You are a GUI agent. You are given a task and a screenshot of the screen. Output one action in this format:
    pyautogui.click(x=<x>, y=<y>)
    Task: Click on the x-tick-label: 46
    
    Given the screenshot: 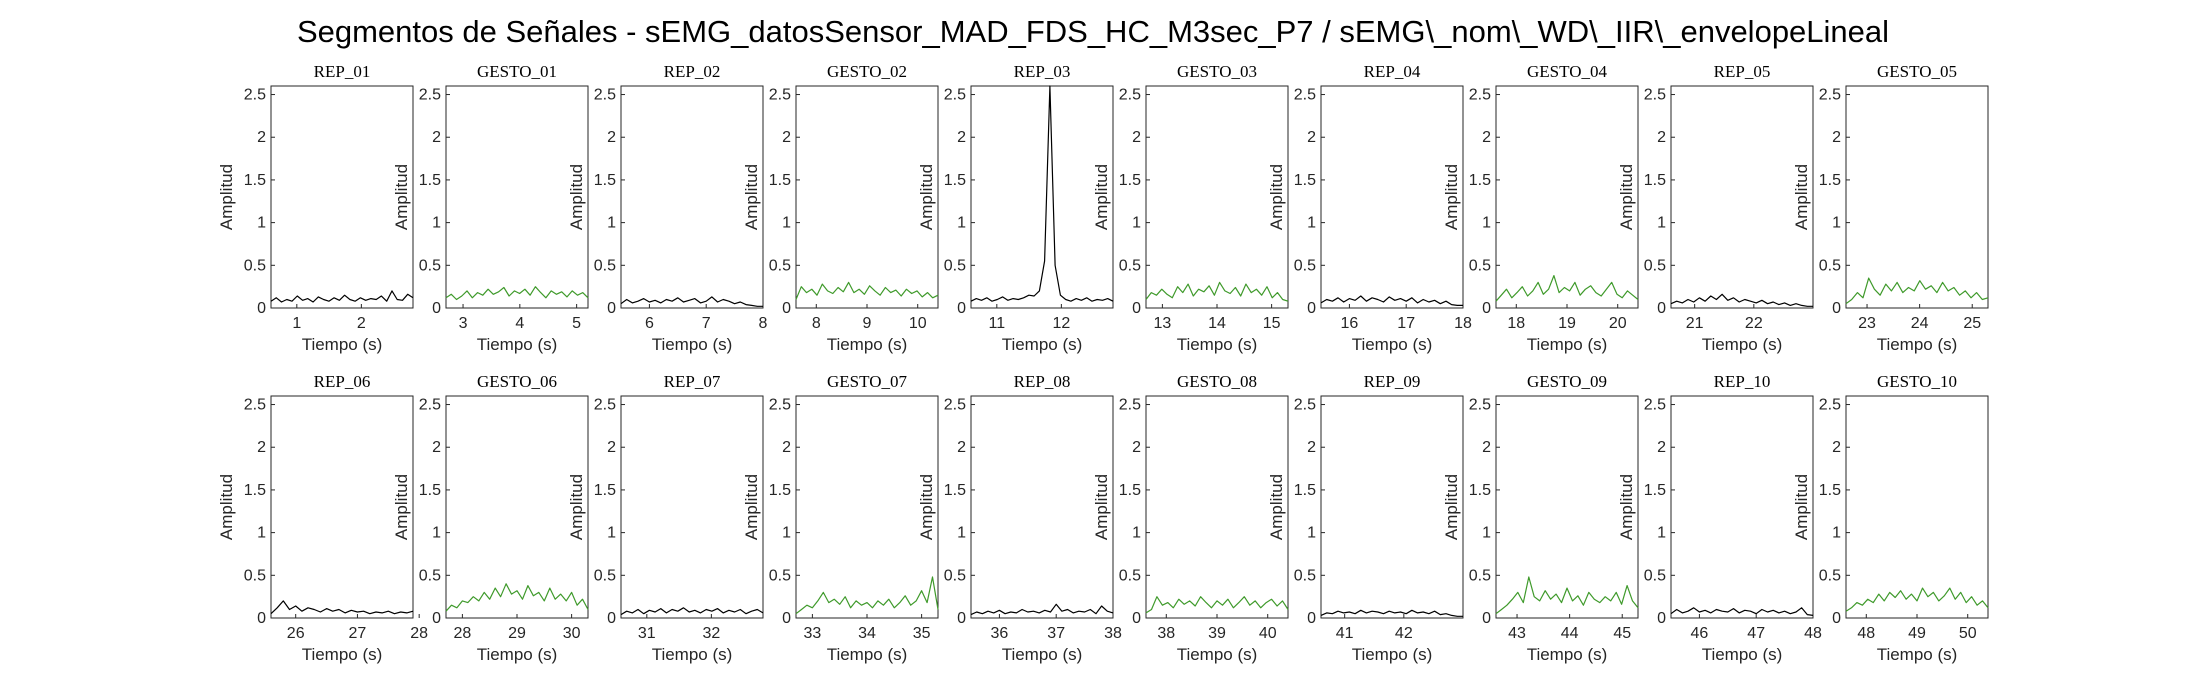 What is the action you would take?
    pyautogui.click(x=1700, y=633)
    